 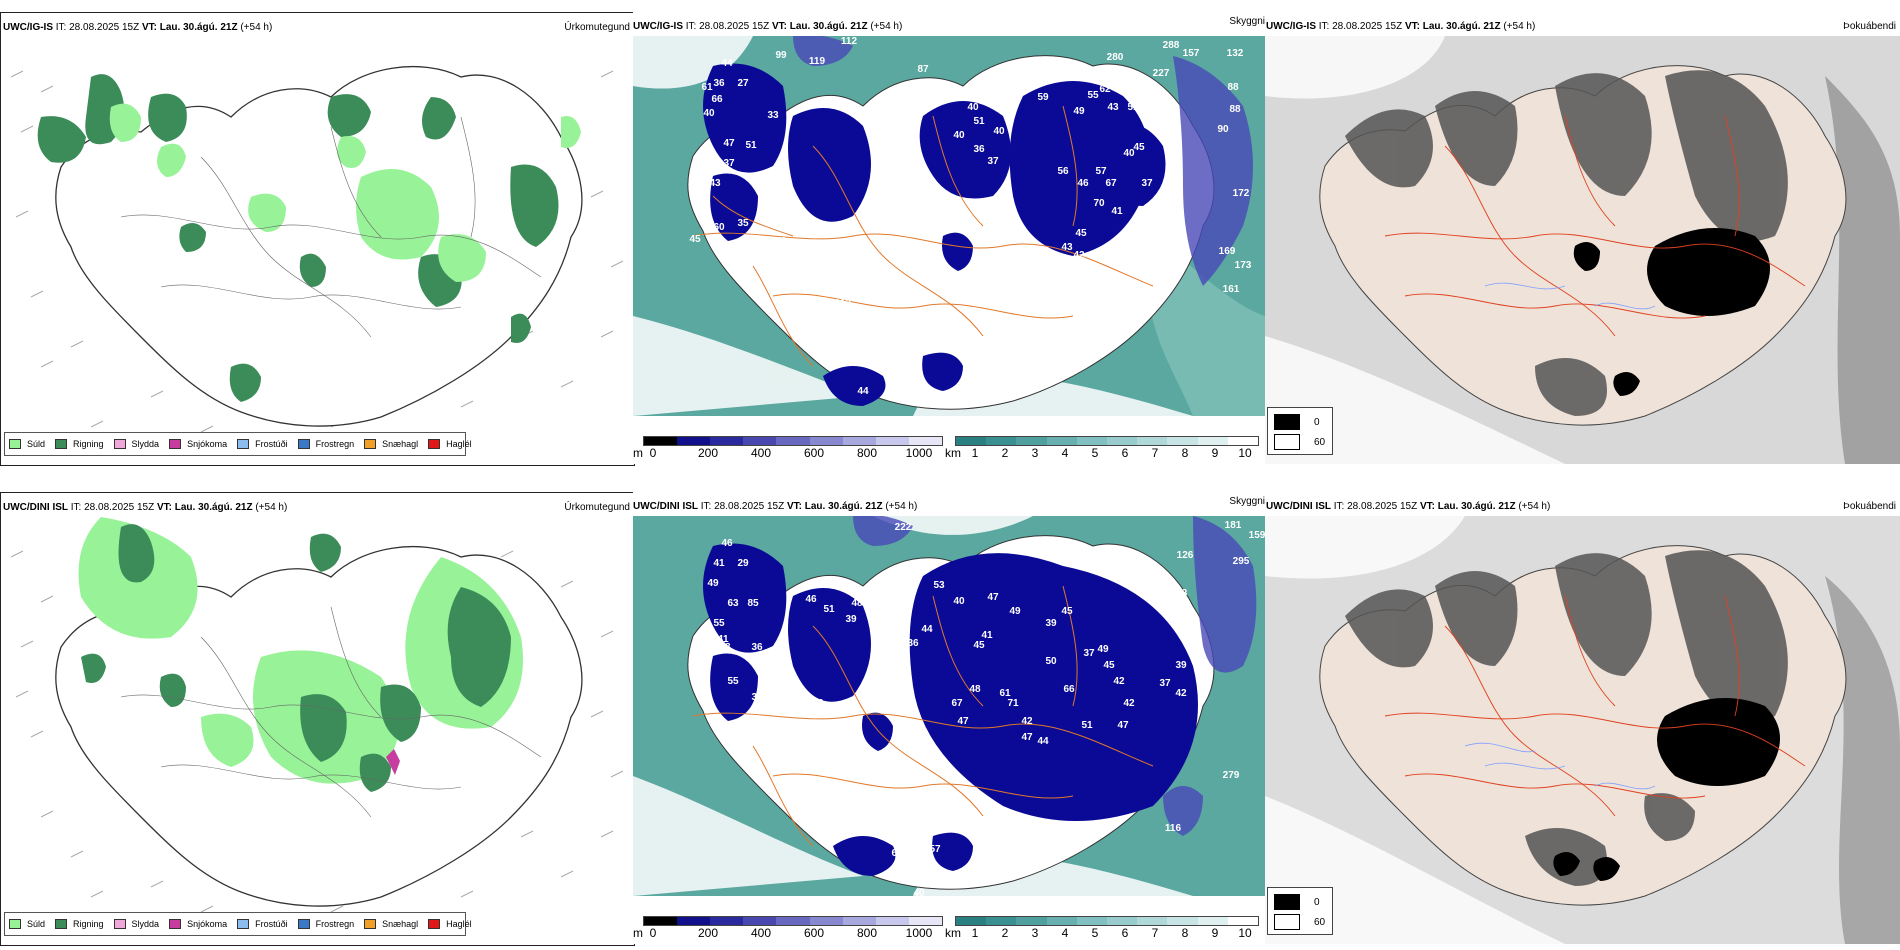 I want to click on legend-item: Snjókoma, so click(x=198, y=444).